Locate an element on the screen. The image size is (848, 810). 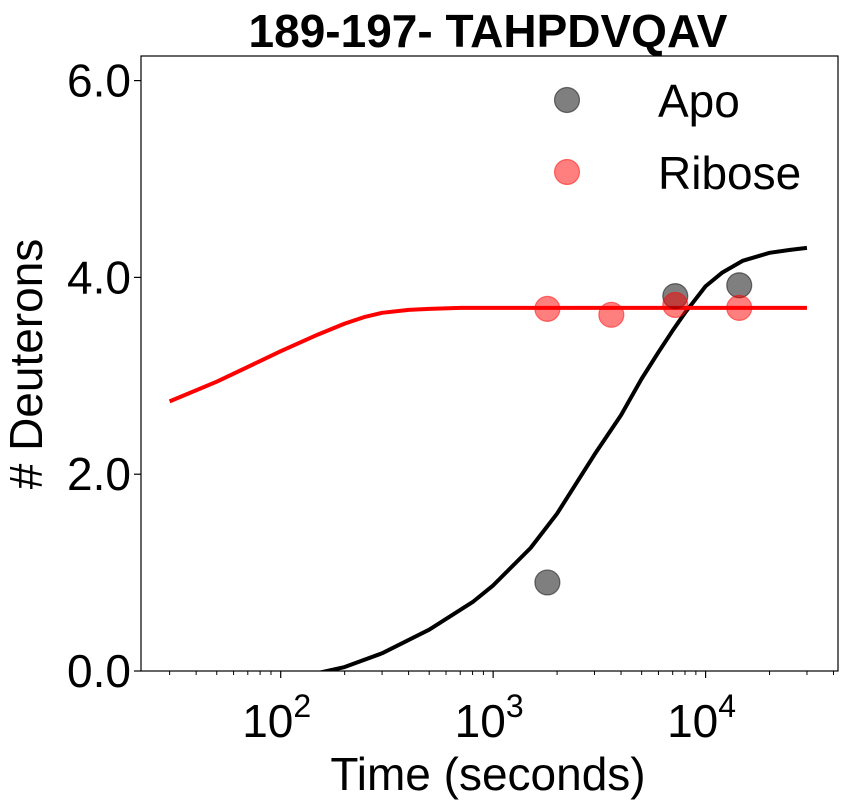
x-tick-label: 10² is located at coordinates (276, 717).